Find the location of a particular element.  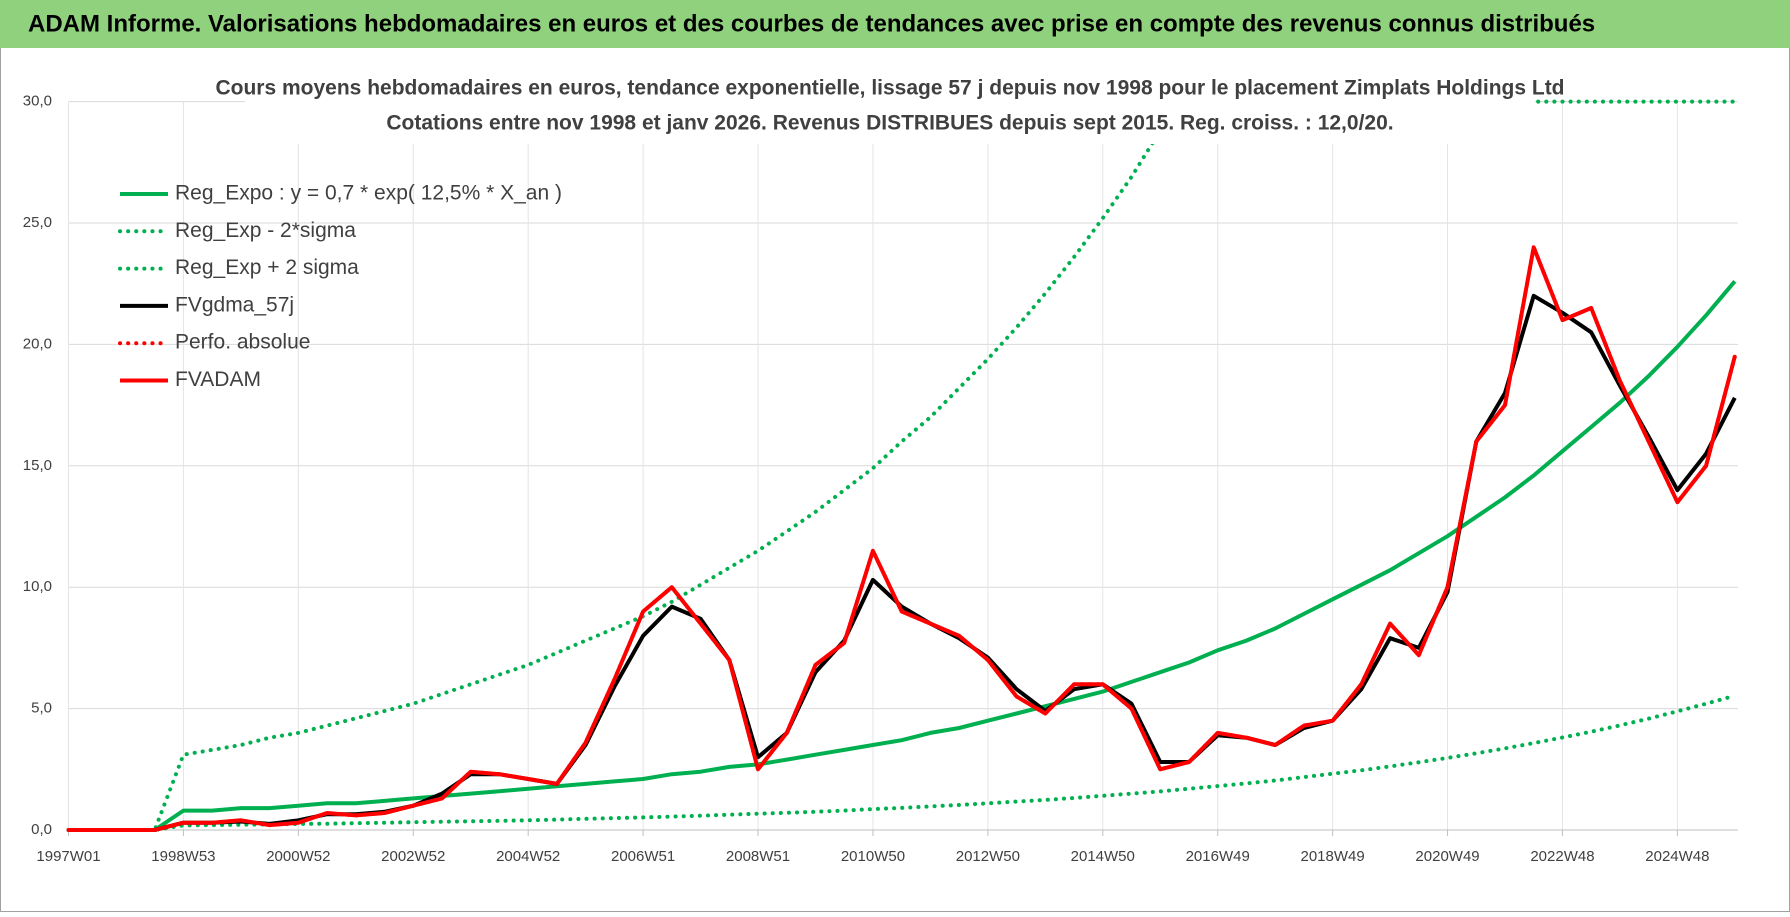

x-tick-label: 2024W48 is located at coordinates (1677, 856).